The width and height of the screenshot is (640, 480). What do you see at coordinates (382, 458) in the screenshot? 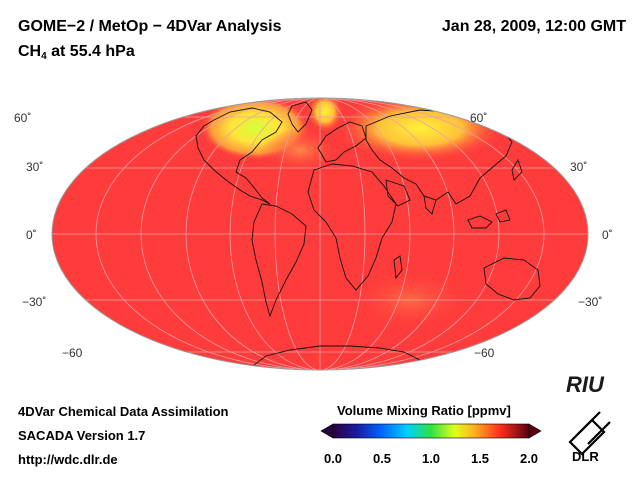
I see `colorbar-tick-1: 0.5` at bounding box center [382, 458].